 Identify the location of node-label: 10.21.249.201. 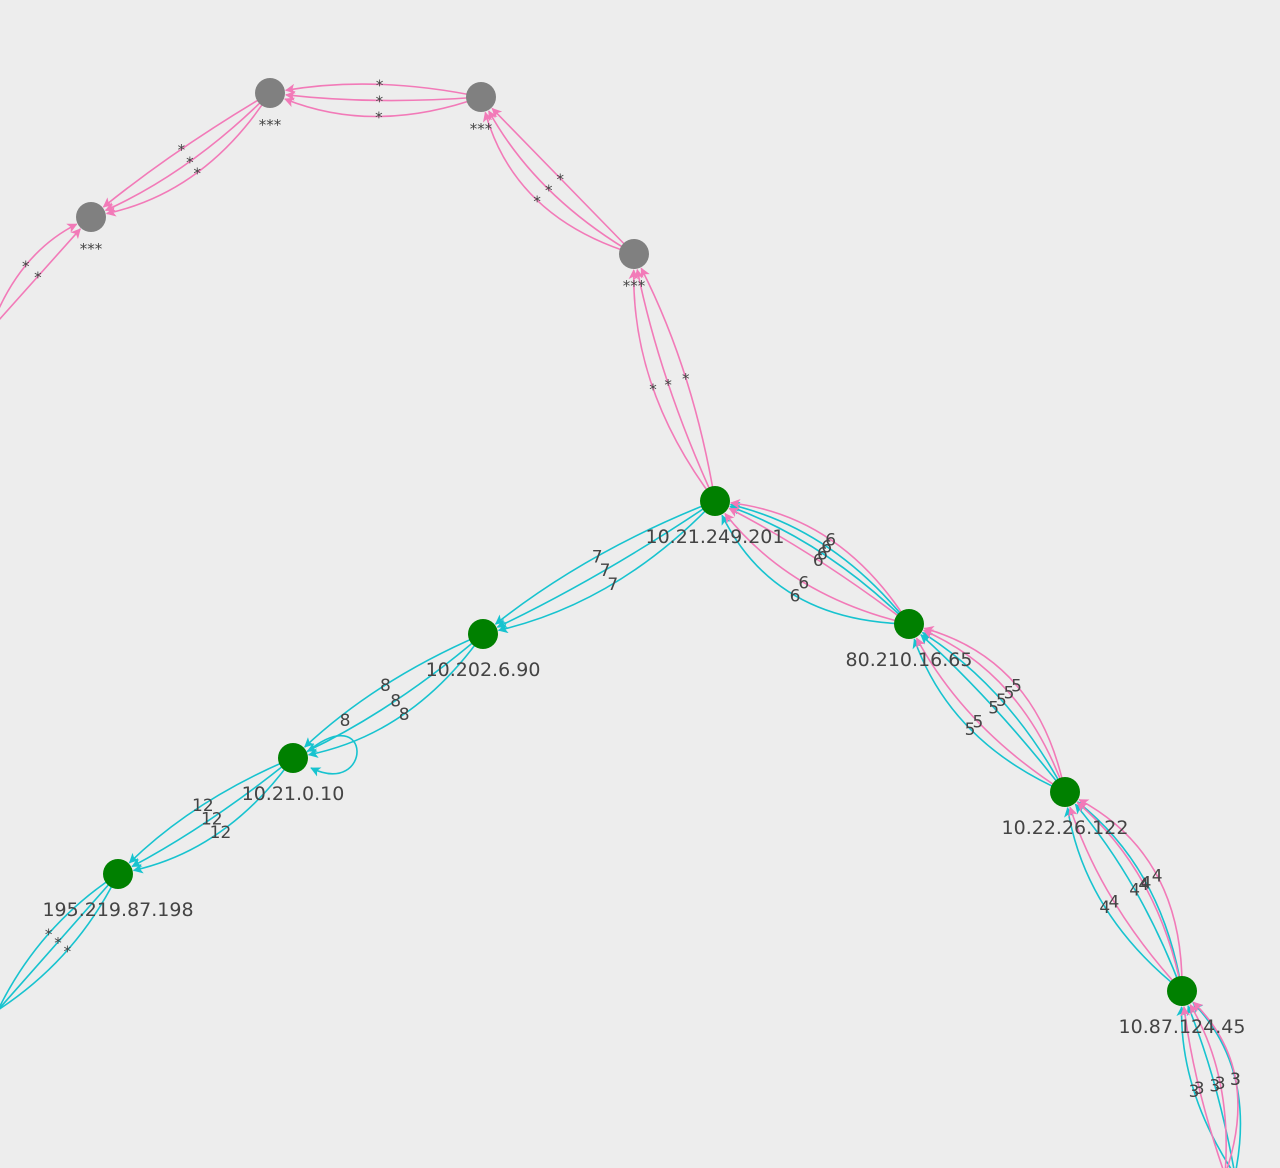
(714, 537).